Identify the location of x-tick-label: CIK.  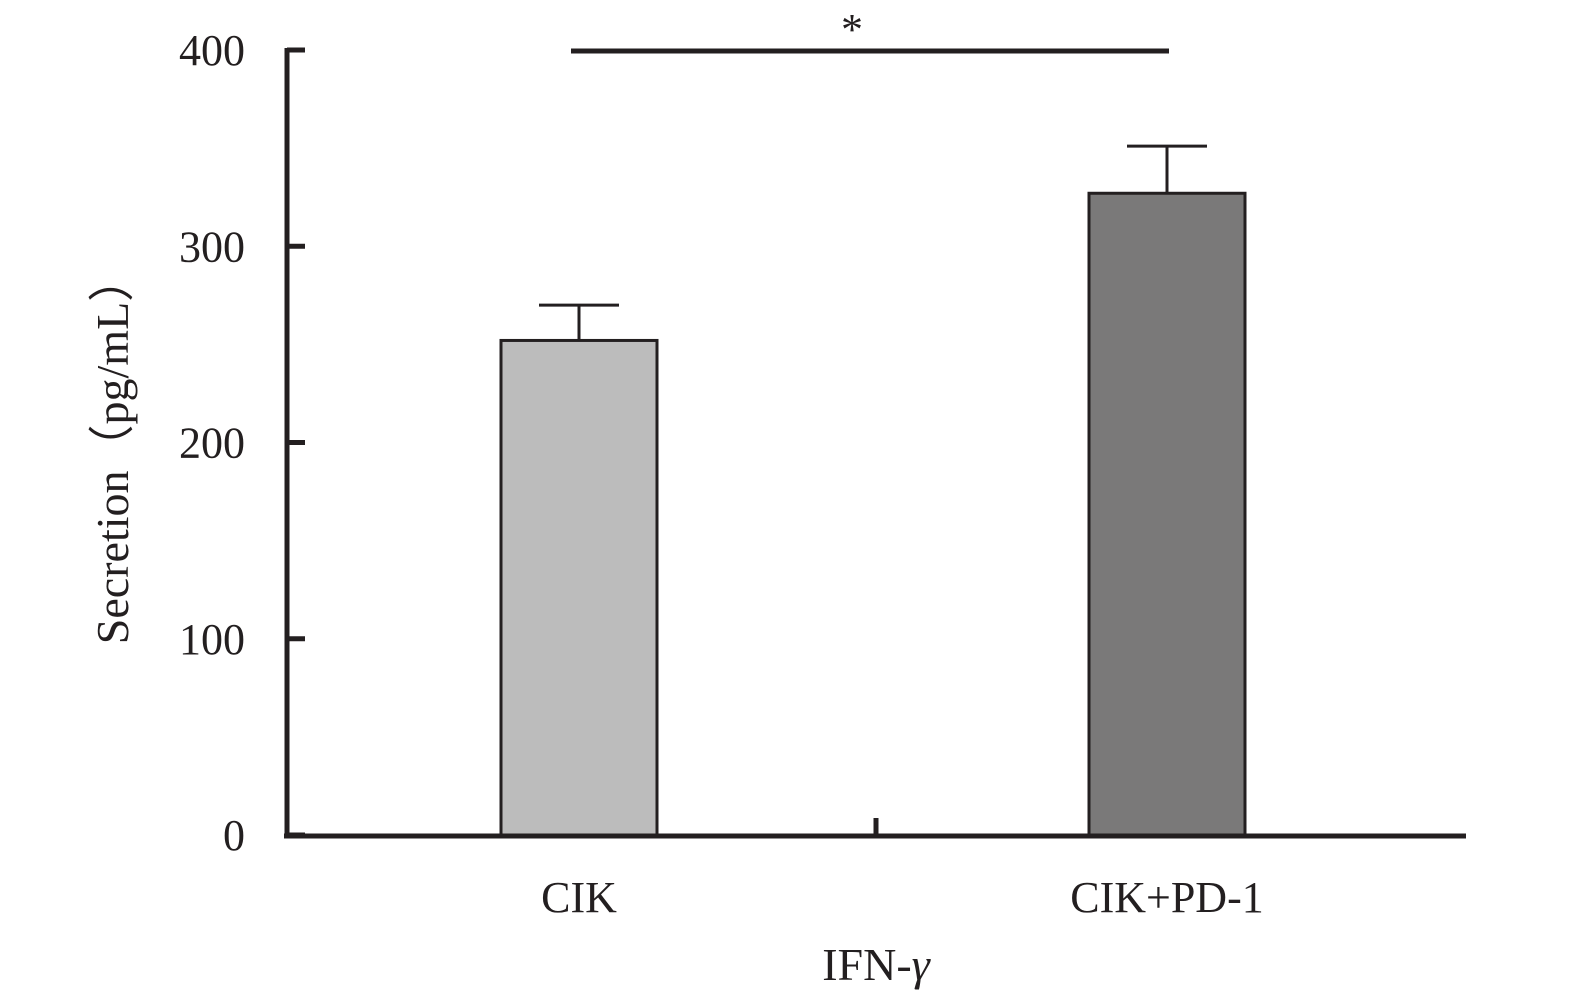
(579, 897).